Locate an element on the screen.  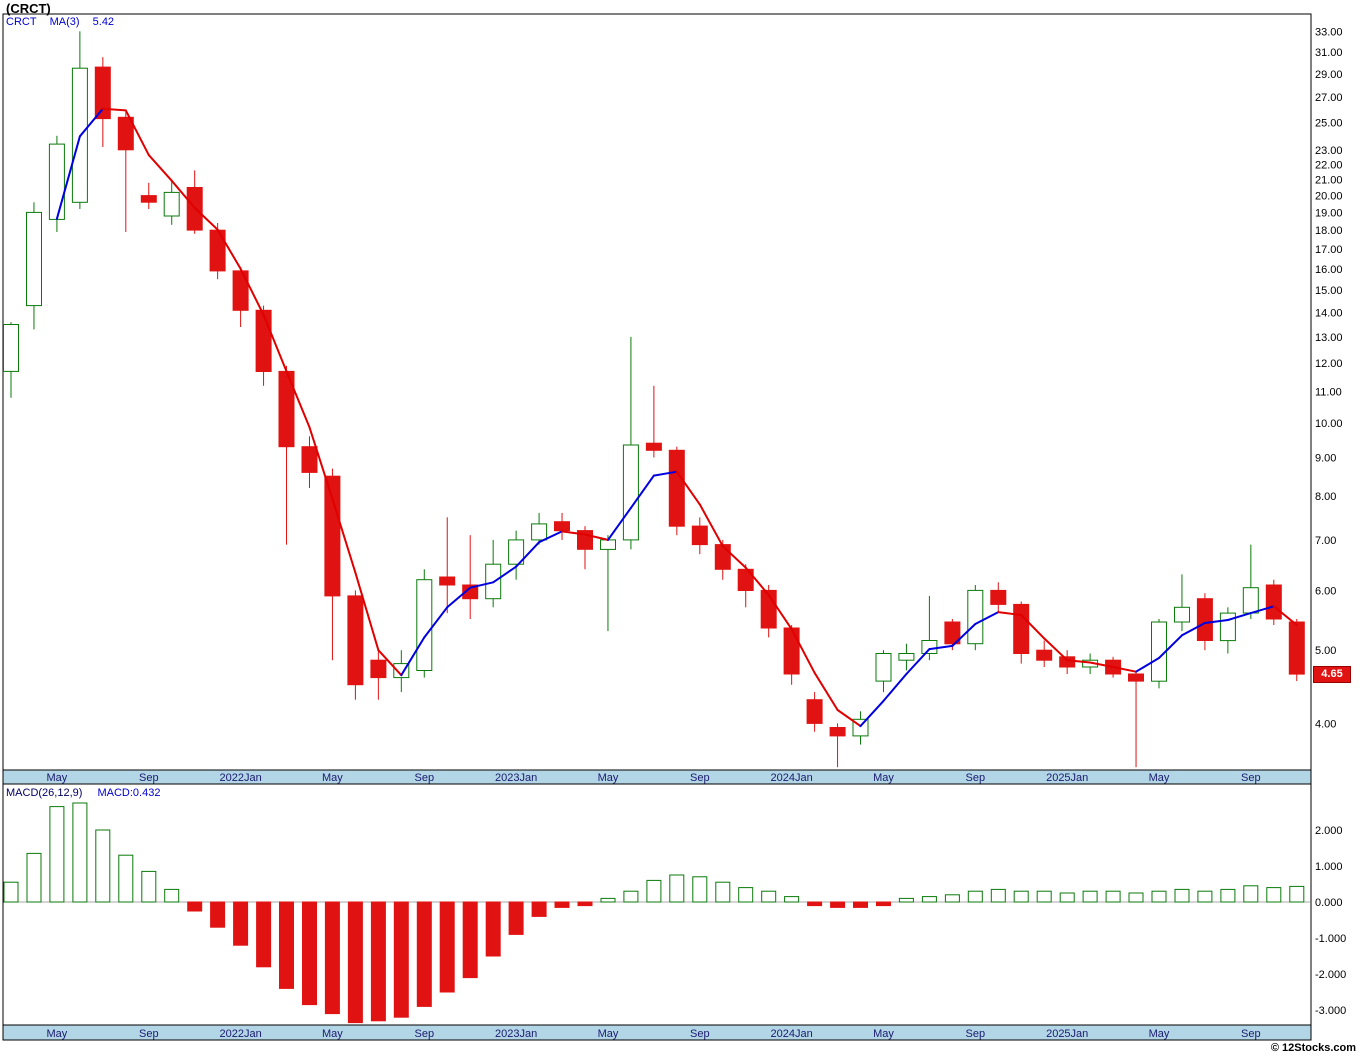
price-tick-label: 20.00 is located at coordinates (1329, 197).